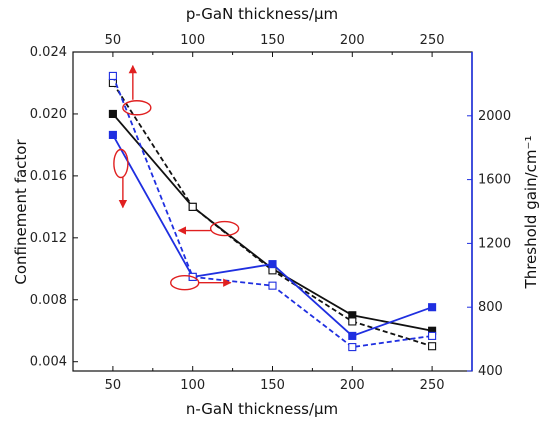 The width and height of the screenshot is (550, 427). Describe the element at coordinates (352, 40) in the screenshot. I see `top-x-tick-label: 200` at that location.